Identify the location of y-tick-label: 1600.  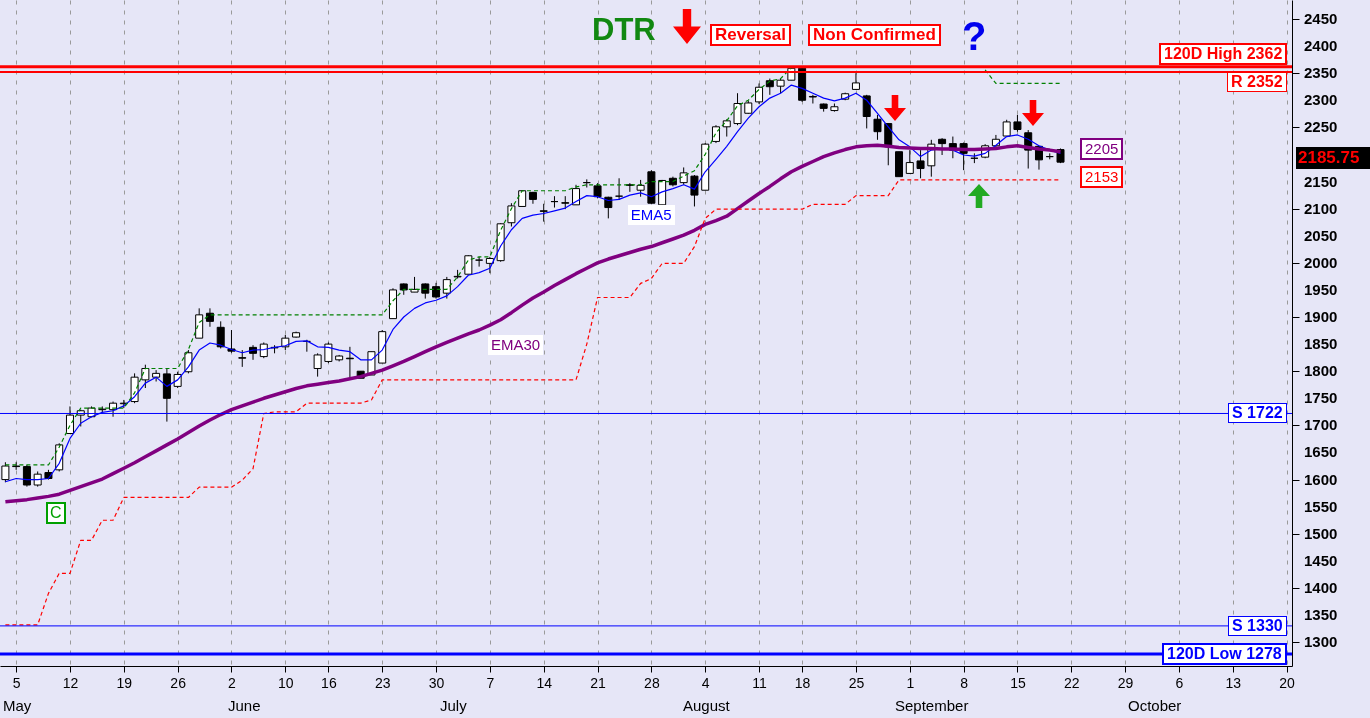
(1321, 479).